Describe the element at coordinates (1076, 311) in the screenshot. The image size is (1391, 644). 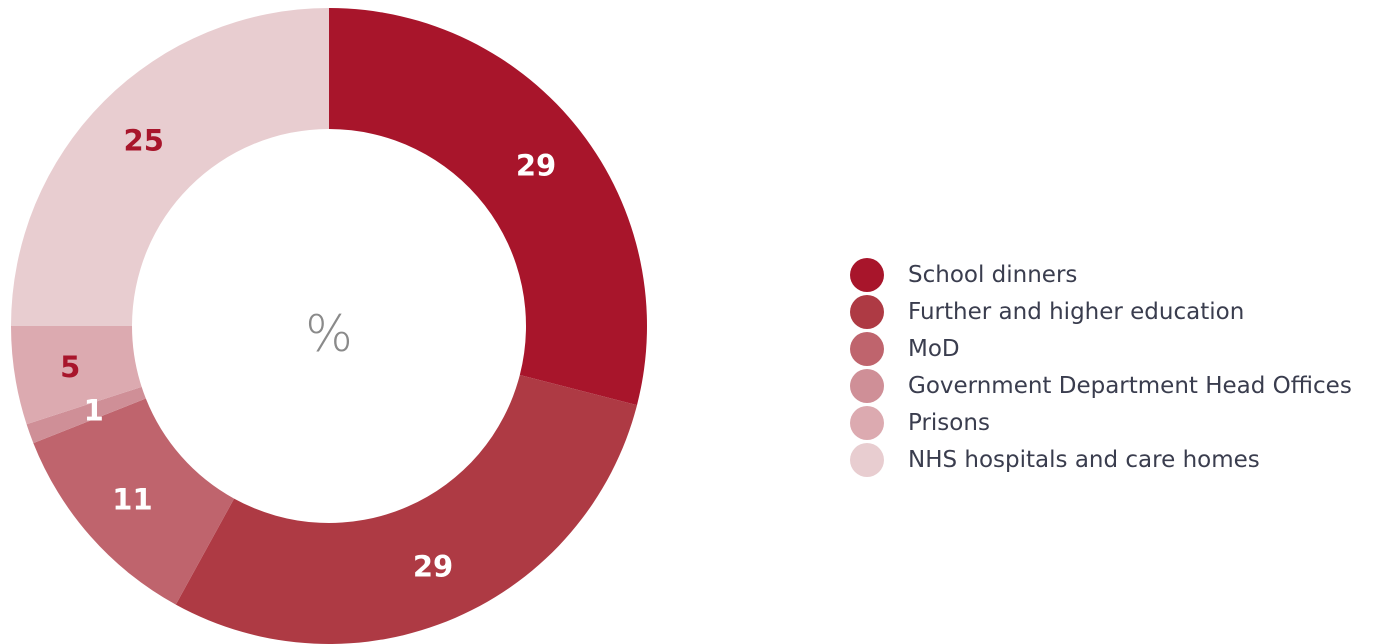
I see `legend-label: Further and higher education` at that location.